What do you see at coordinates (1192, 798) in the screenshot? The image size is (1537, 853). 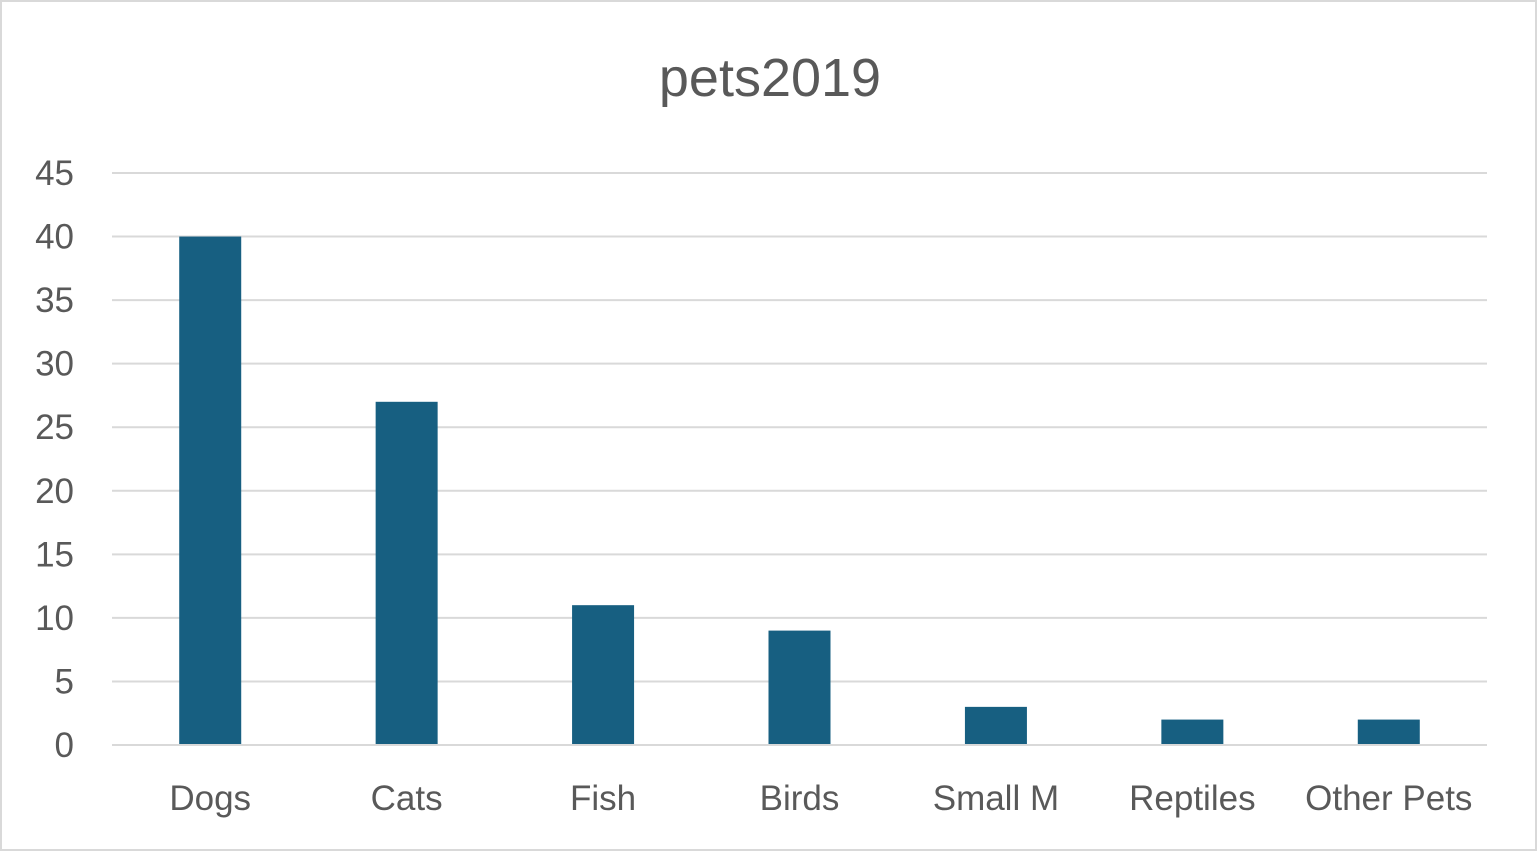 I see `x-tick-label: Reptiles` at bounding box center [1192, 798].